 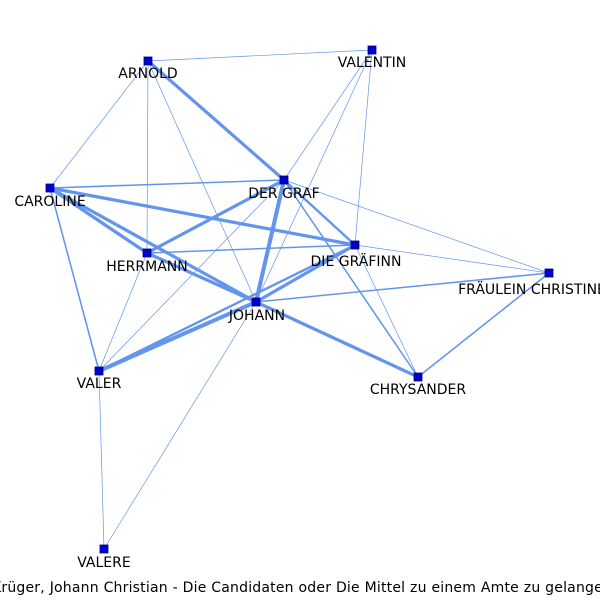 I want to click on node-label-der-graf: DER GRAF, so click(x=283, y=194).